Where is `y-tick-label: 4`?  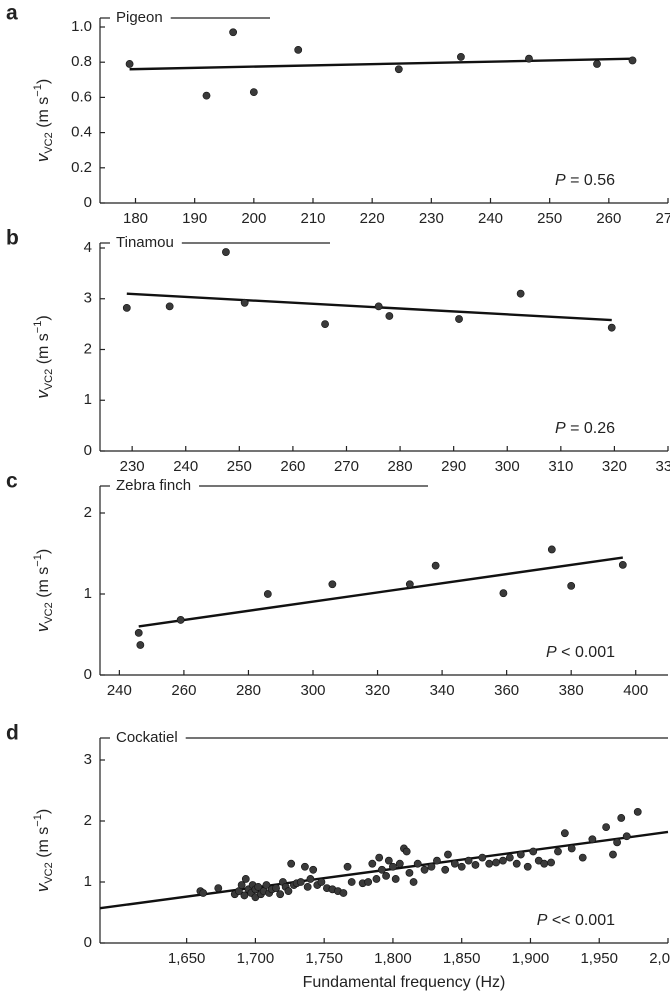 y-tick-label: 4 is located at coordinates (88, 247).